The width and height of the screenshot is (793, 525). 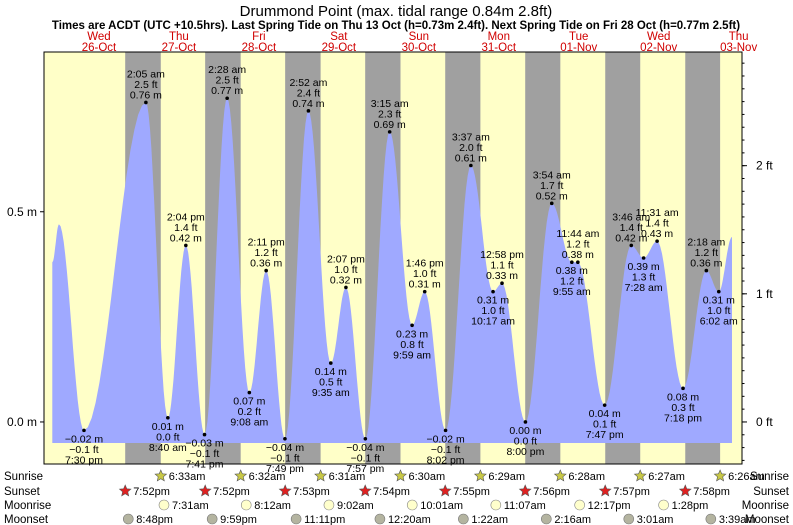 I want to click on moonrise-time: 11:07am, so click(x=525, y=506).